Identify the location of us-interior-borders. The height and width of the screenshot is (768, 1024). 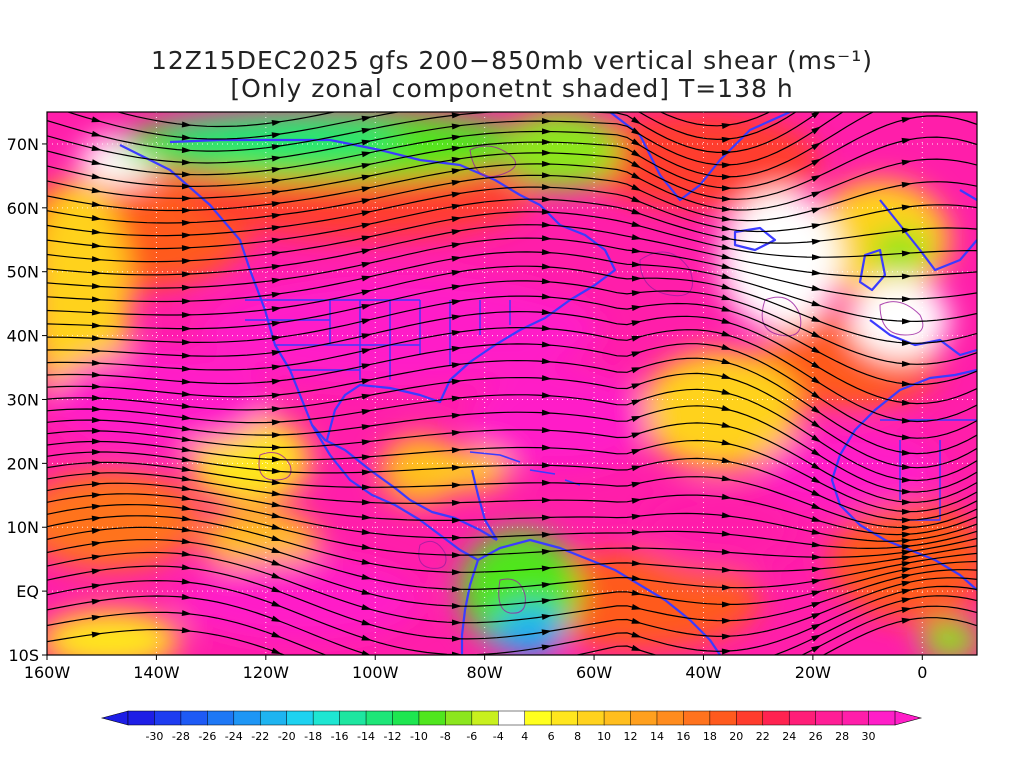
(378, 339).